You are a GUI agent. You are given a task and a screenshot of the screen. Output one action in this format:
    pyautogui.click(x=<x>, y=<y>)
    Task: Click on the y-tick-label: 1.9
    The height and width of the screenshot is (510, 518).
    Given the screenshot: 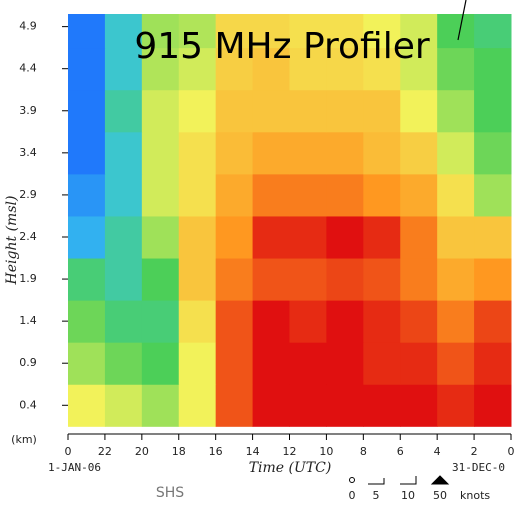 What is the action you would take?
    pyautogui.click(x=28, y=278)
    